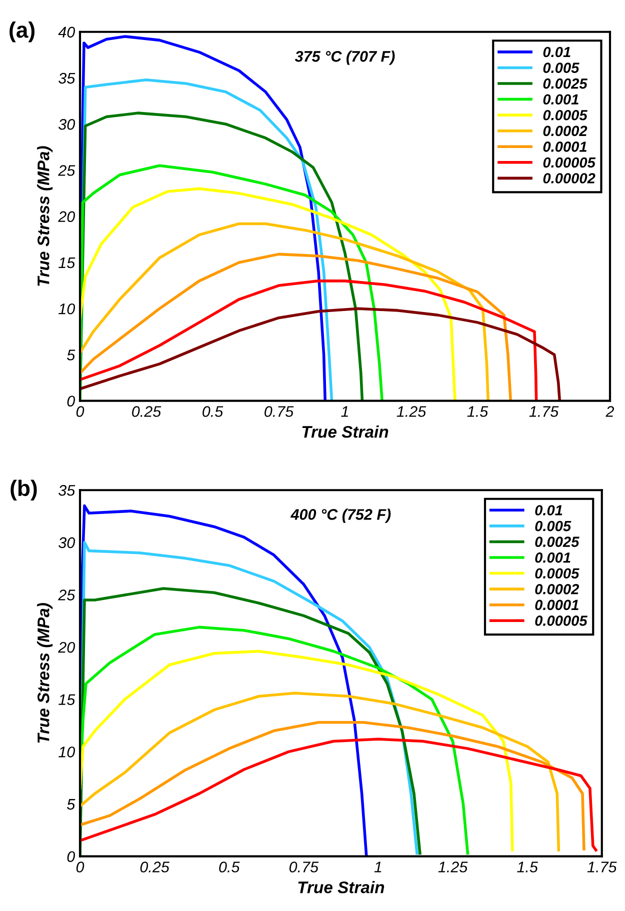 This screenshot has width=625, height=911. What do you see at coordinates (67, 32) in the screenshot?
I see `y-tick-label: 40` at bounding box center [67, 32].